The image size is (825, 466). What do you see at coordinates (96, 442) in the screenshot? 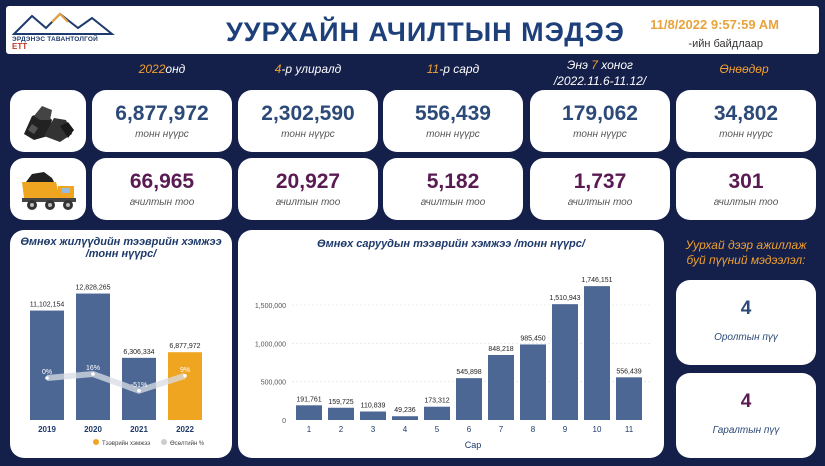
I see `legend-series-marker` at bounding box center [96, 442].